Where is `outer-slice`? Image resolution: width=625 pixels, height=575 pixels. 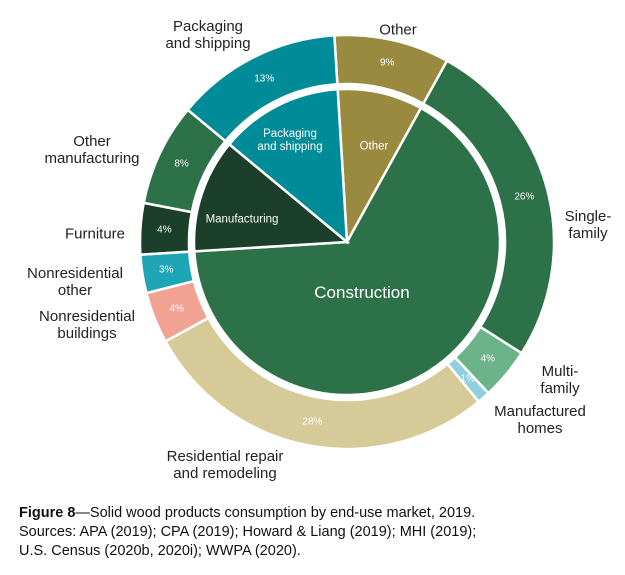 outer-slice is located at coordinates (262, 88).